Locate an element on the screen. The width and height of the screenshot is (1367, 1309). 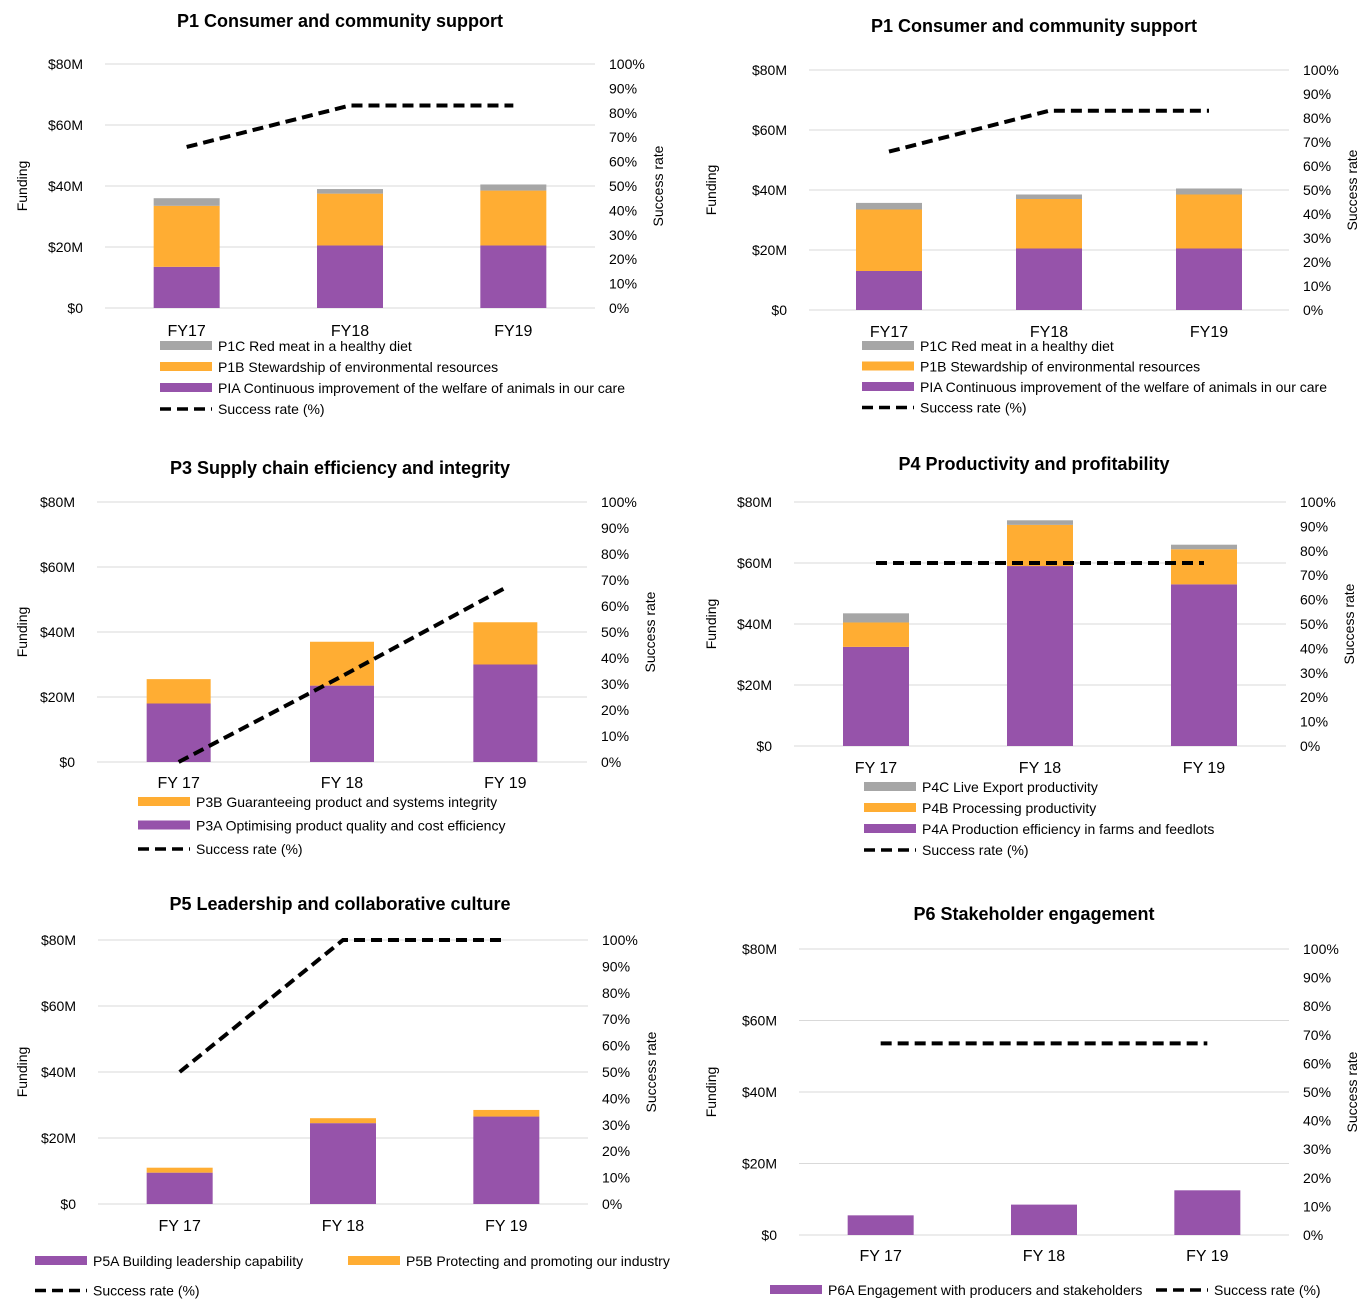
chart-title: P4 Productivity and profitability is located at coordinates (1033, 464).